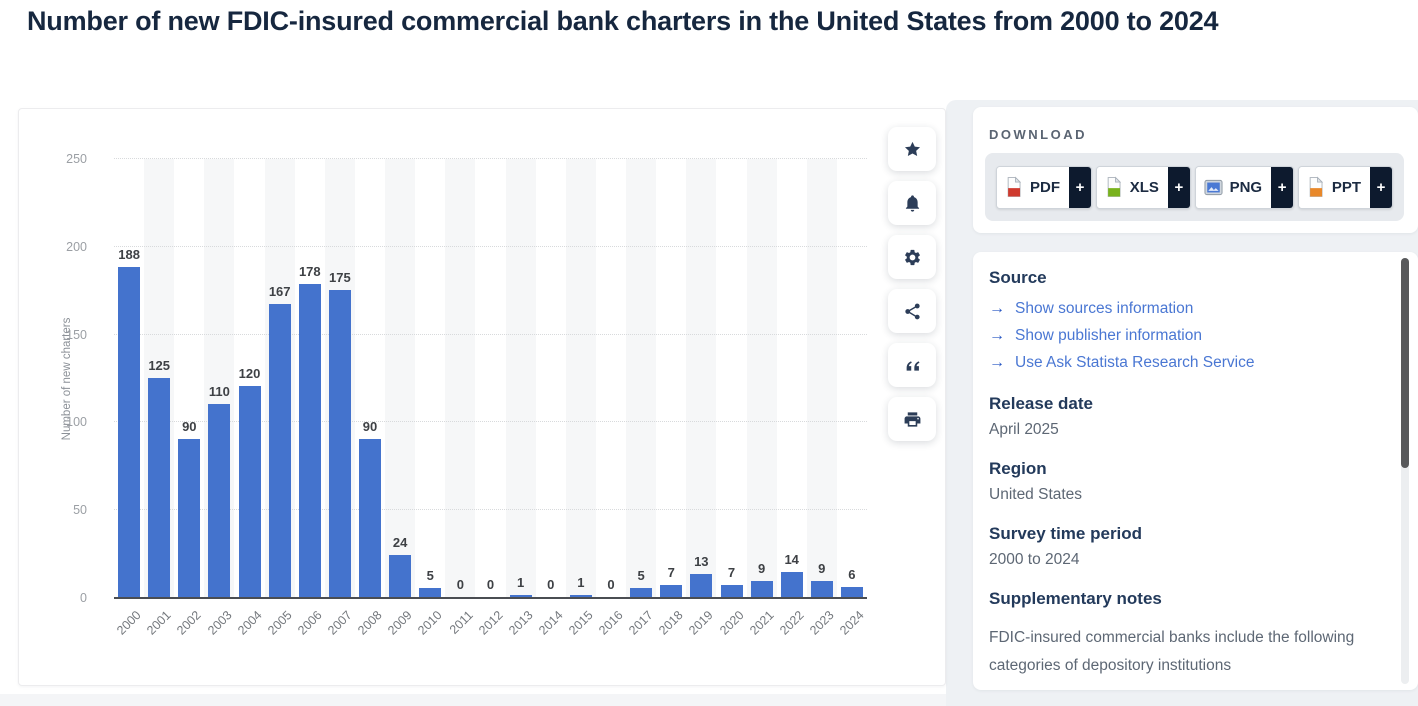 This screenshot has width=1418, height=706. What do you see at coordinates (1181, 362) in the screenshot?
I see `source-link-3: → Use Ask Statista Research Service` at bounding box center [1181, 362].